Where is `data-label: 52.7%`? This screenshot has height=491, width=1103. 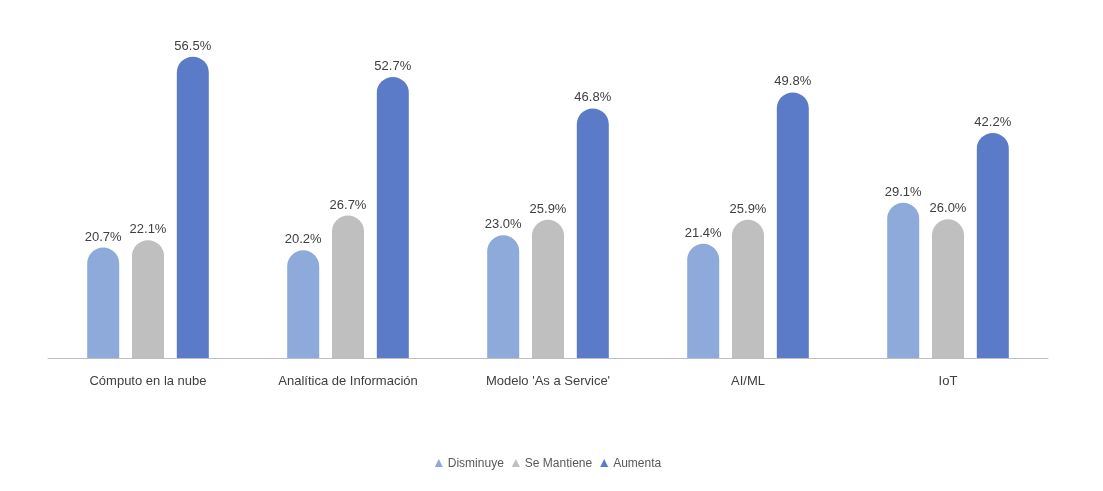 data-label: 52.7% is located at coordinates (393, 65).